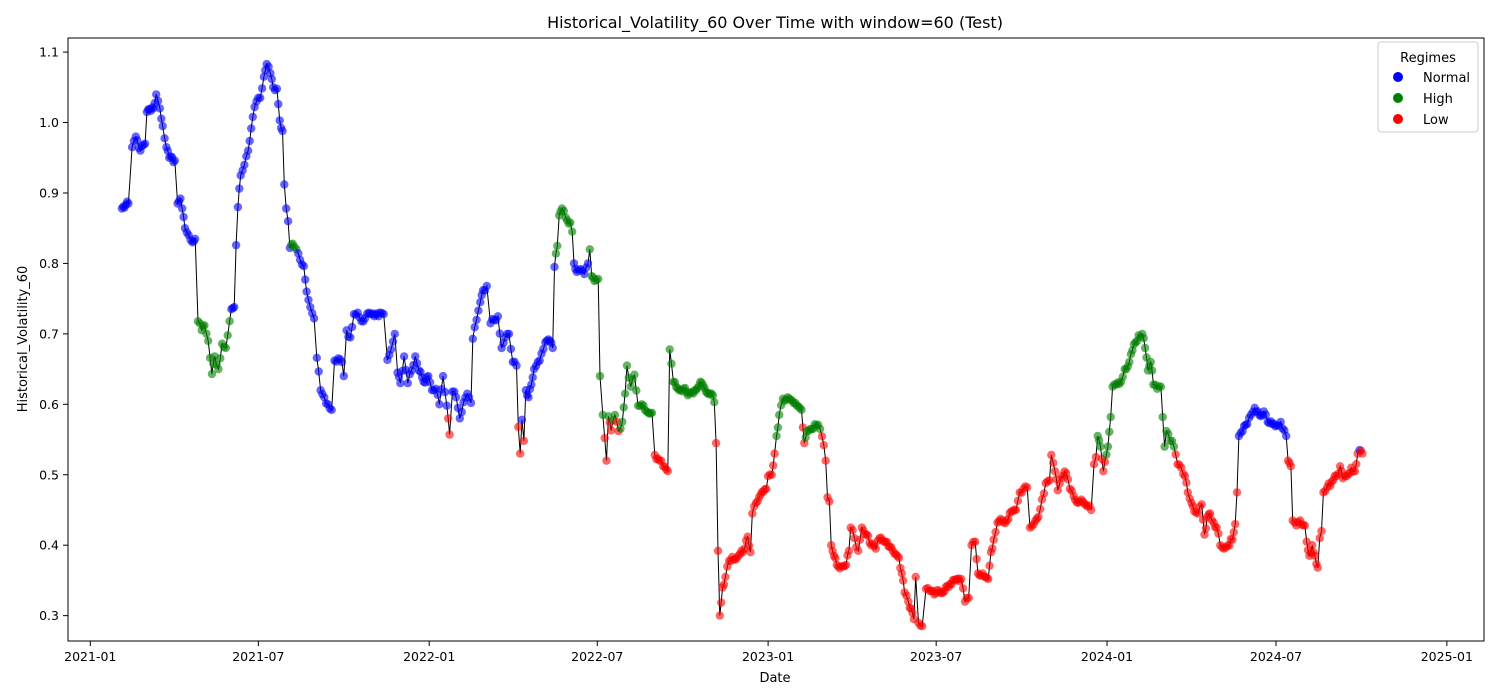  I want to click on x-tick-label: 2024-07, so click(1276, 656).